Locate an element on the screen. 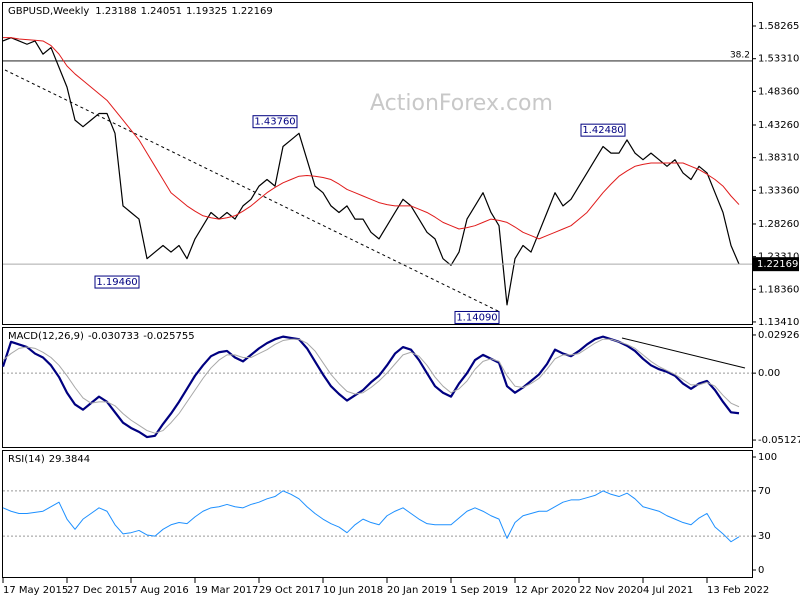  annotation-label: 1.14090 is located at coordinates (476, 317).